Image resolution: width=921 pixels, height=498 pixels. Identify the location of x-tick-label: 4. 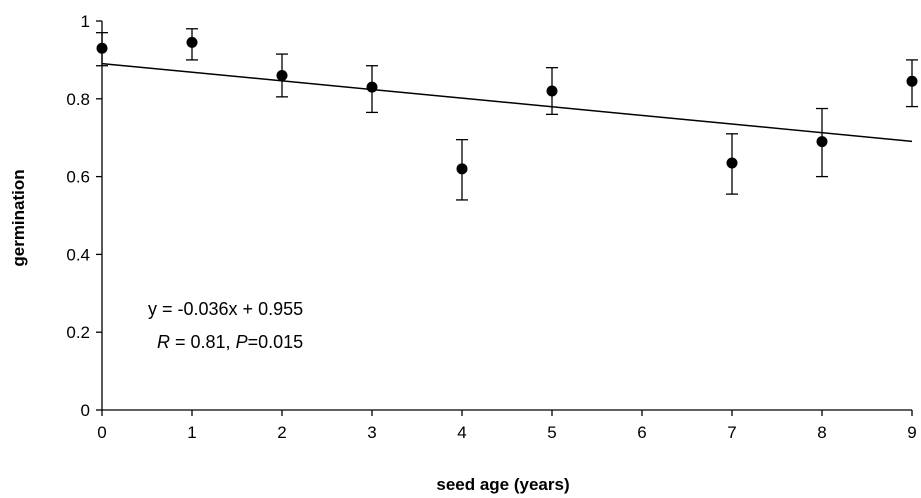
(461, 432).